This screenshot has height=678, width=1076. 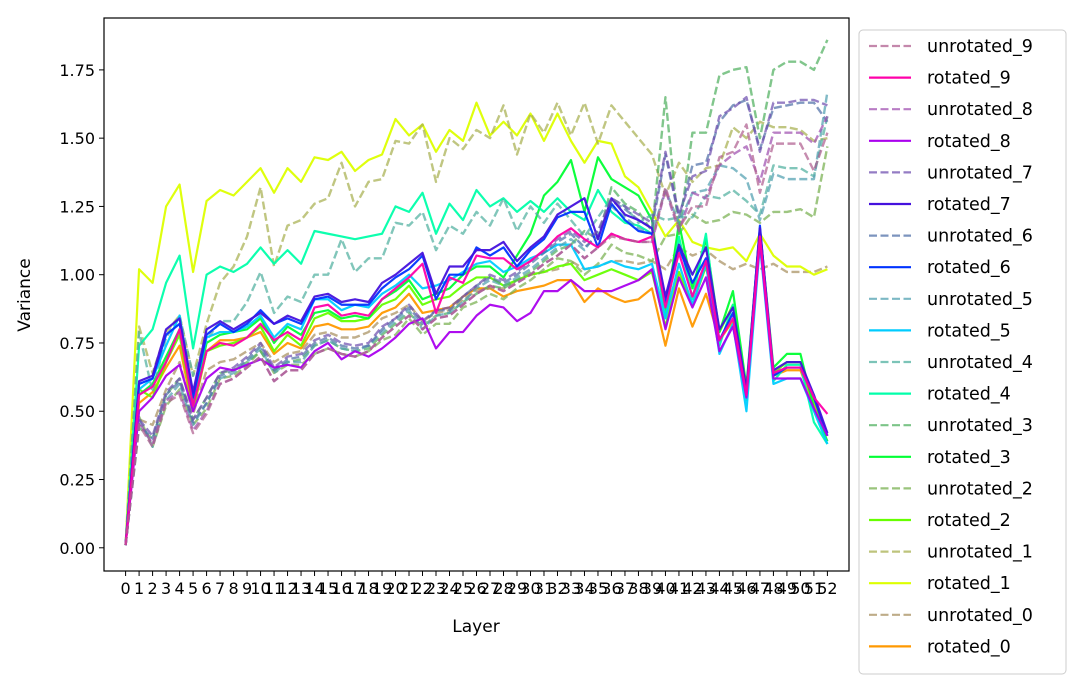 I want to click on legend-label-unrotated-3: unrotated_3, so click(x=980, y=426).